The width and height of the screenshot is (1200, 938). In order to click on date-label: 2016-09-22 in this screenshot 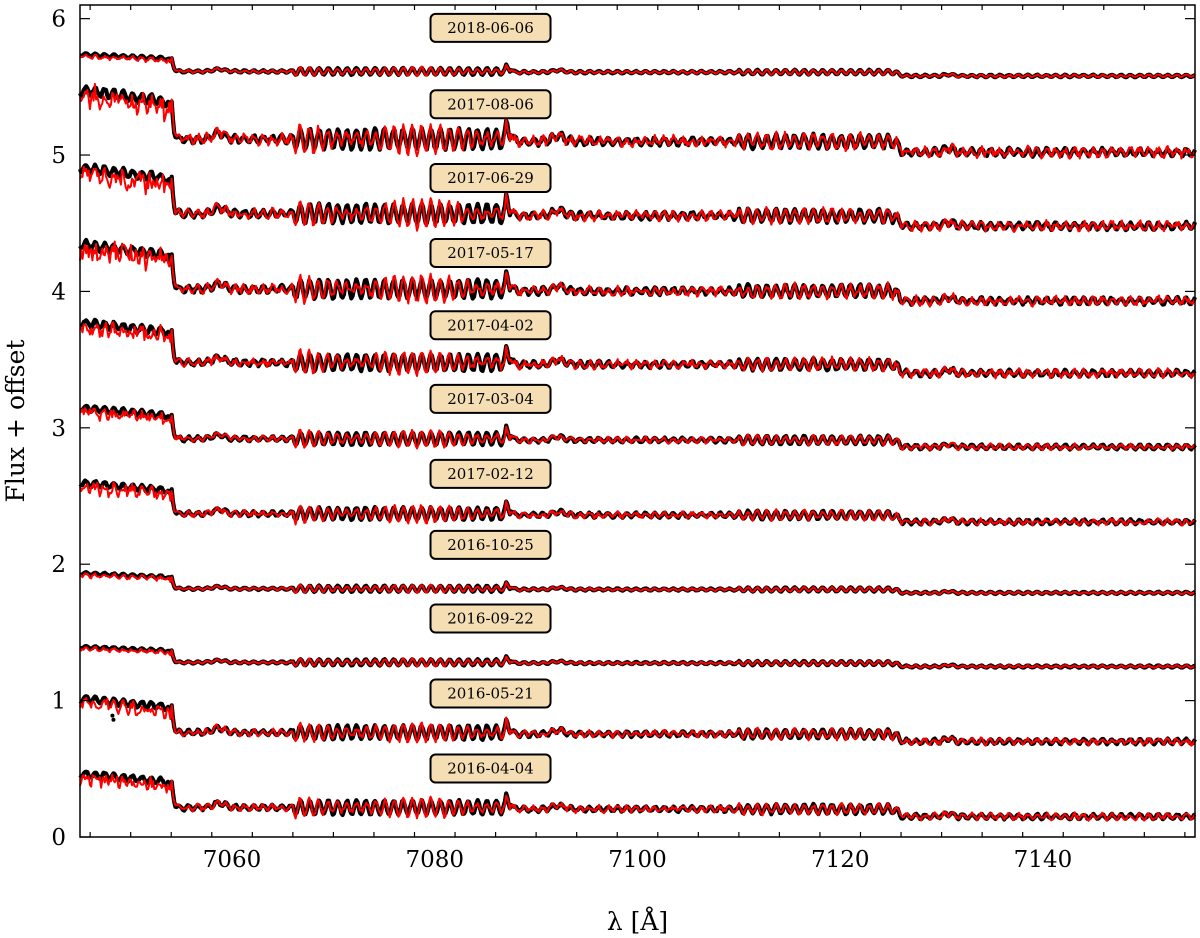, I will do `click(490, 618)`.